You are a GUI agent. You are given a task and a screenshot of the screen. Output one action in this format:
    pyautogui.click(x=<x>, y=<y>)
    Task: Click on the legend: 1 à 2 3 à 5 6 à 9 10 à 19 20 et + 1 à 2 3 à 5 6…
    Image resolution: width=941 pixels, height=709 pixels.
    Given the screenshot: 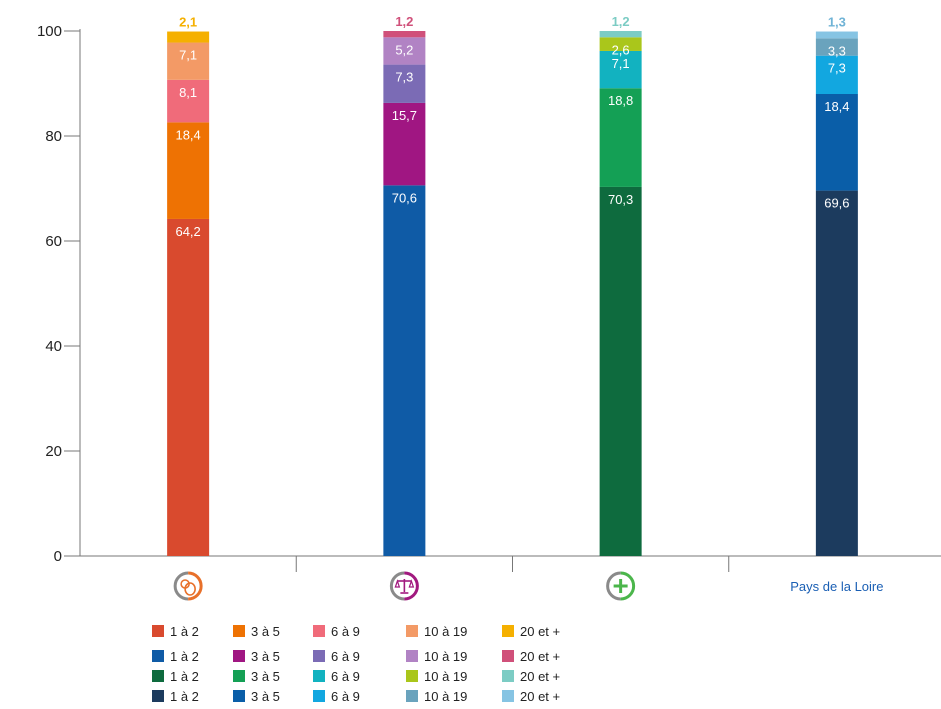 What is the action you would take?
    pyautogui.click(x=356, y=664)
    